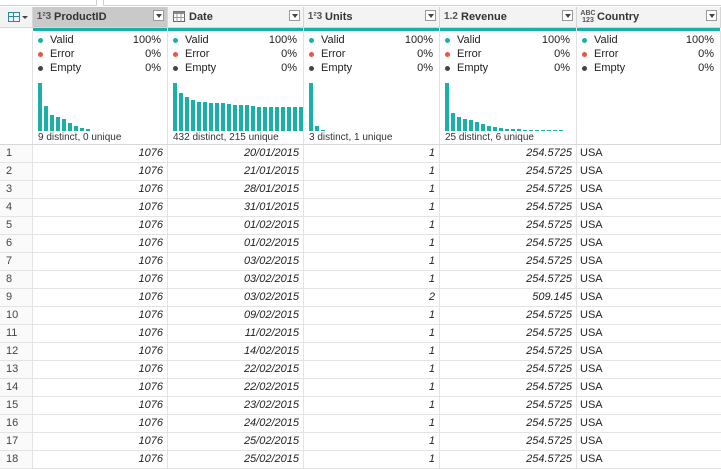  What do you see at coordinates (236, 189) in the screenshot?
I see `cell-date: 28/01/2015` at bounding box center [236, 189].